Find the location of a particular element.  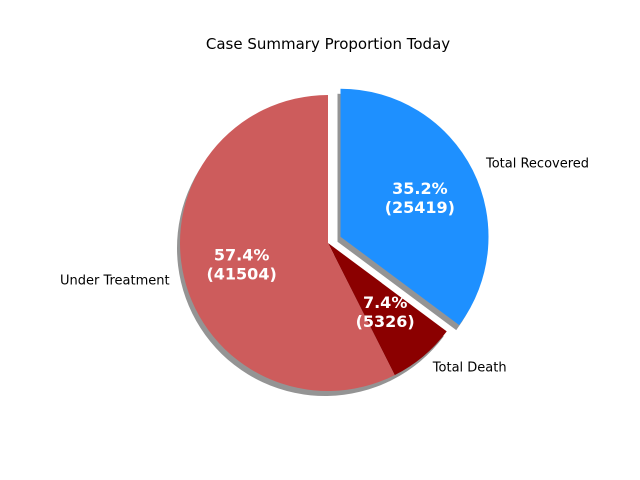

slice-percent-total-death: 7.4% is located at coordinates (385, 302).